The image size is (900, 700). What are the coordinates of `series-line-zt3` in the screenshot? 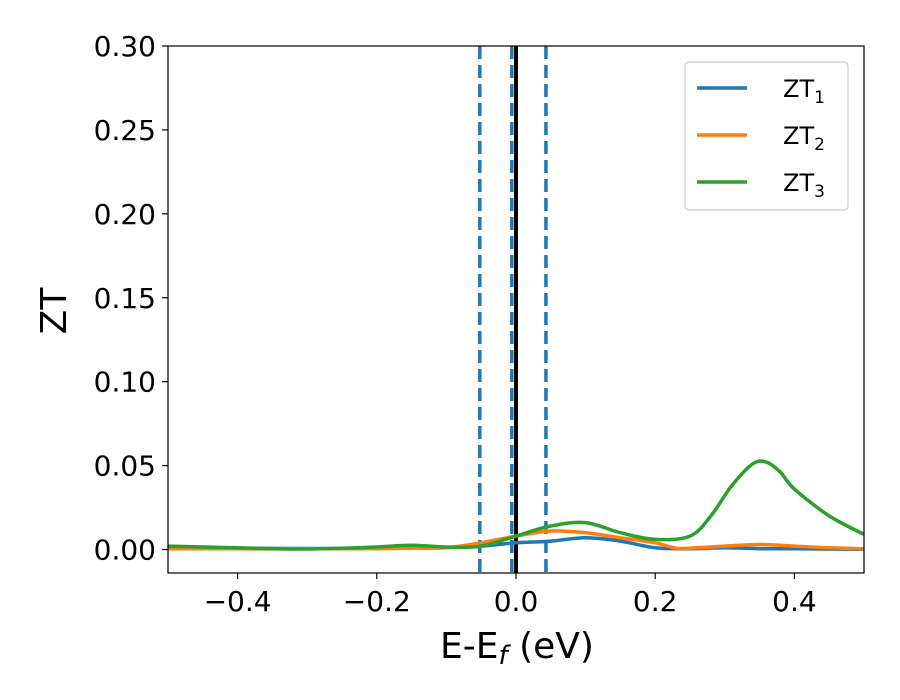 It's located at (516, 505).